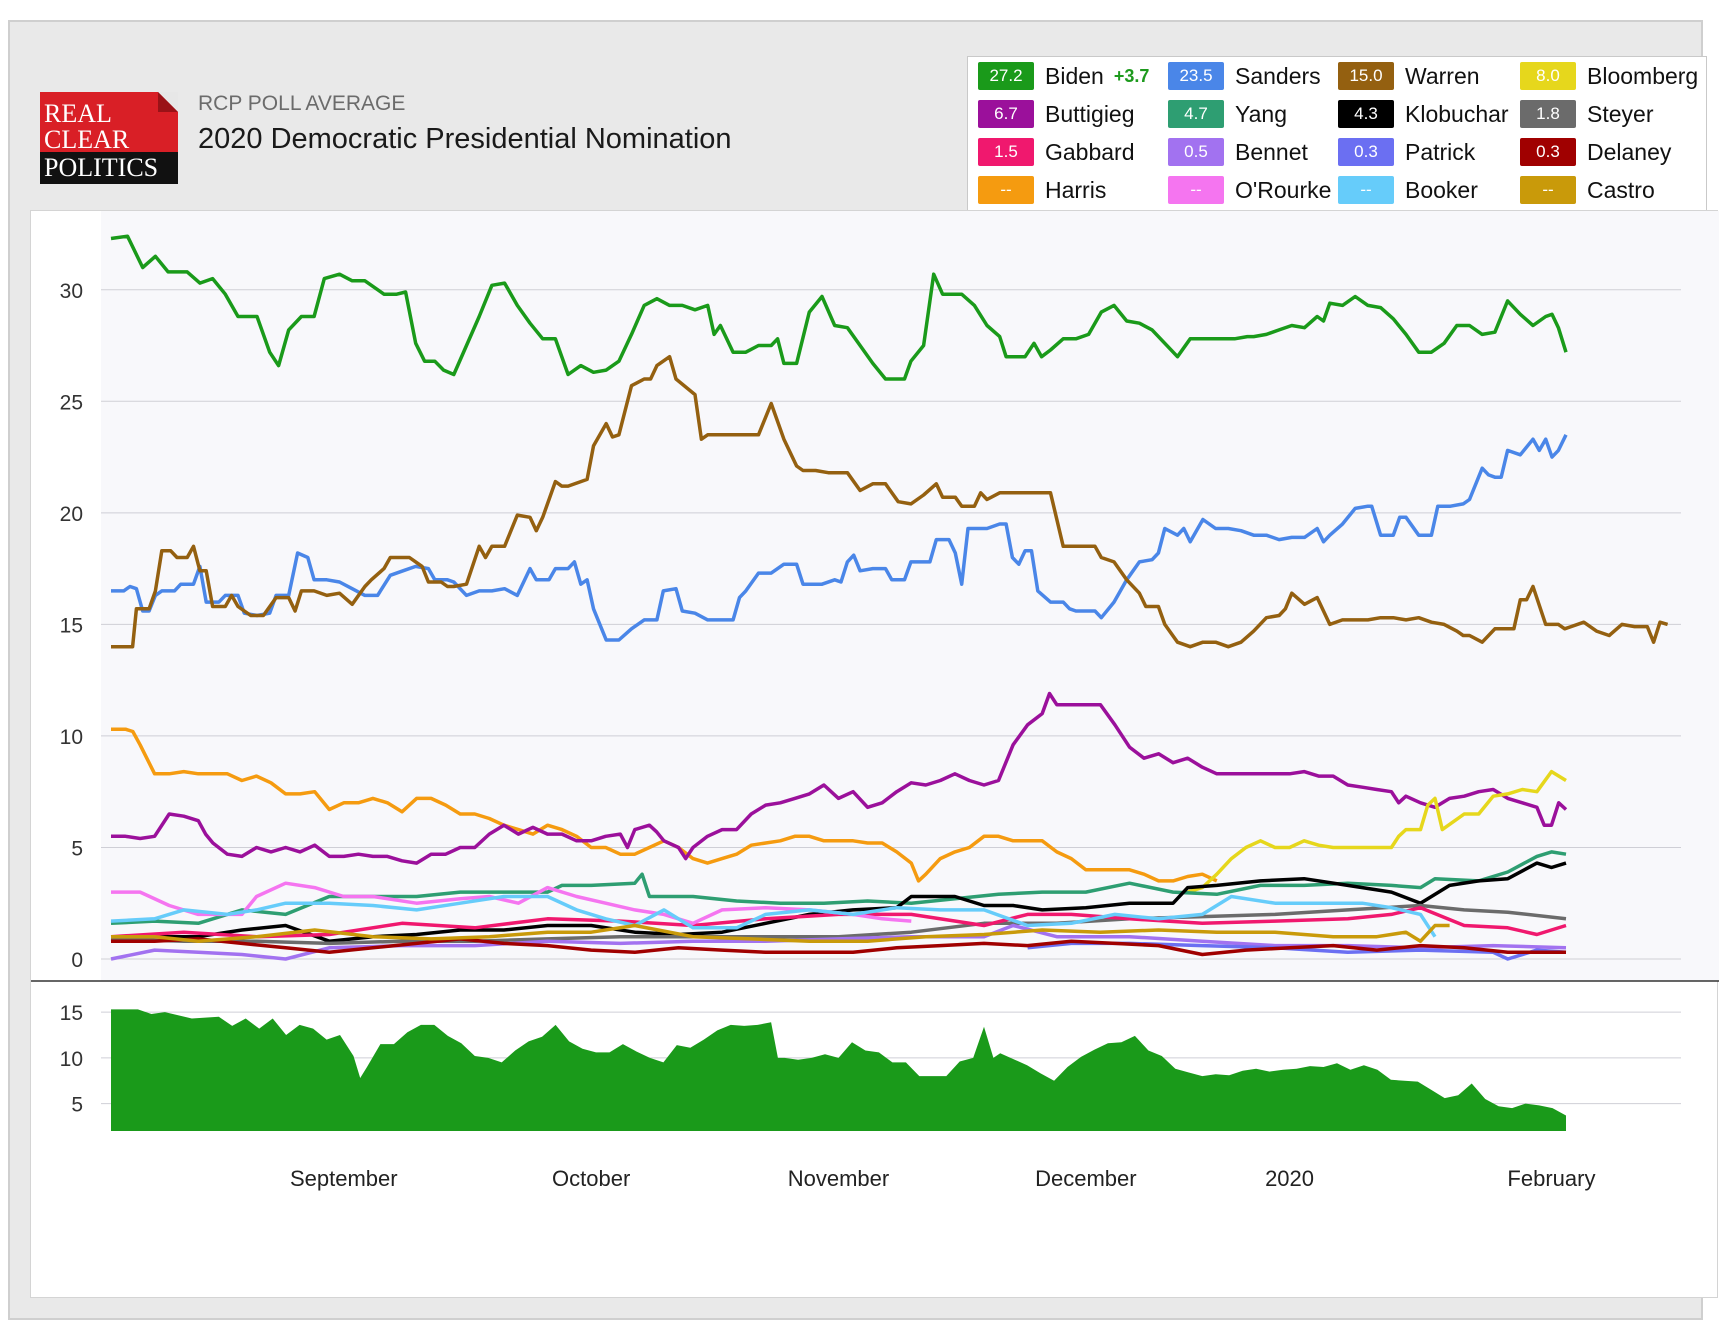 Image resolution: width=1720 pixels, height=1320 pixels. What do you see at coordinates (1278, 75) in the screenshot?
I see `legend-name: Sanders` at bounding box center [1278, 75].